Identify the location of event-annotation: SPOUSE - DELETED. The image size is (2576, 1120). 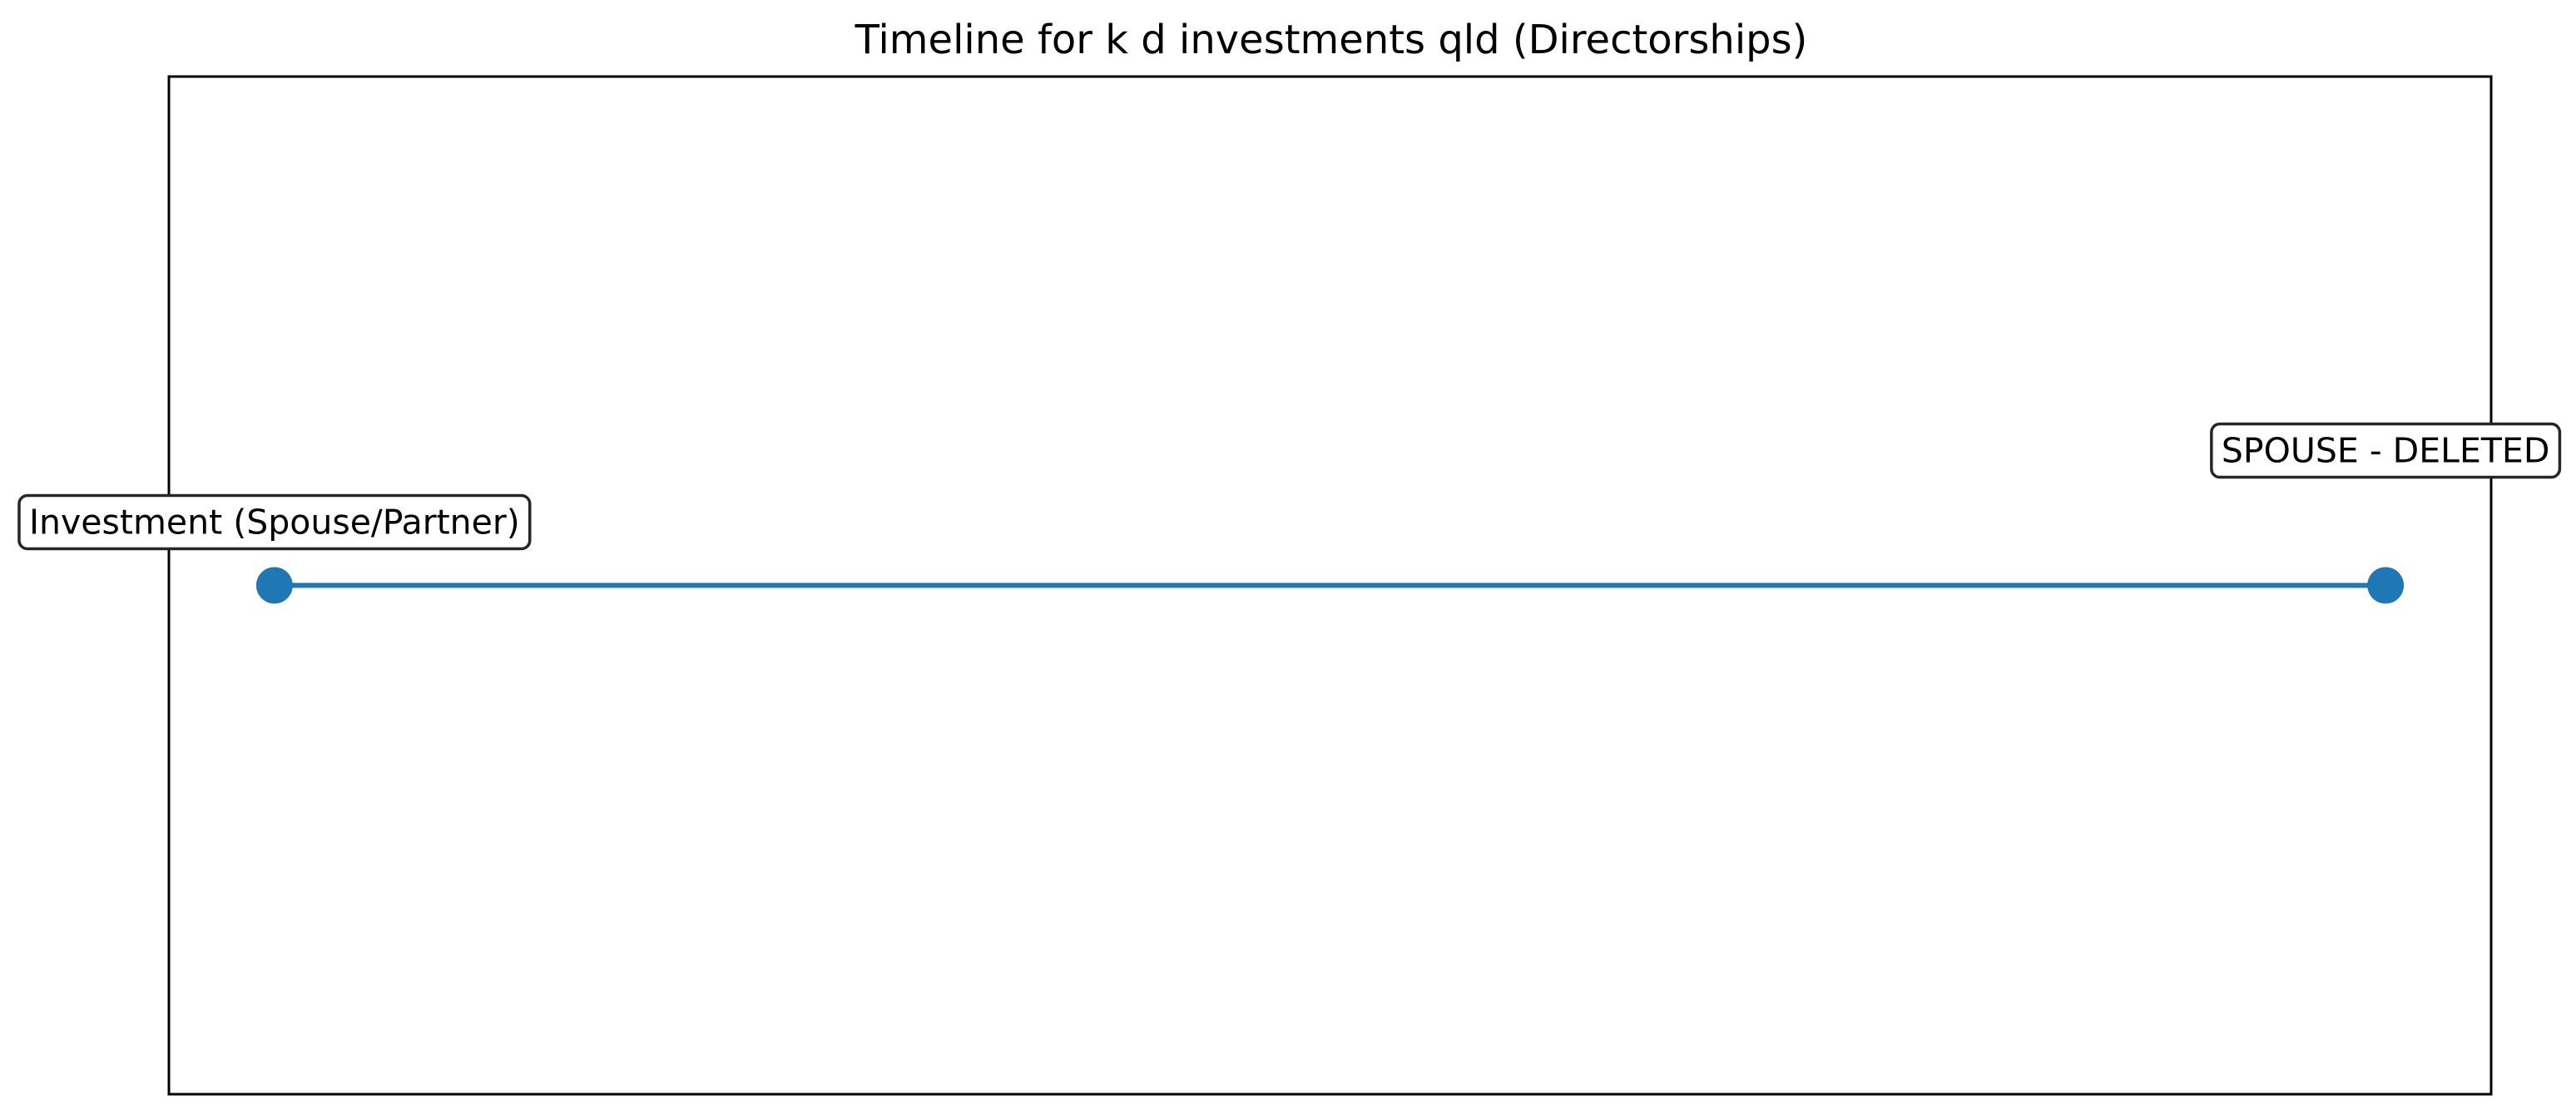
(2386, 451).